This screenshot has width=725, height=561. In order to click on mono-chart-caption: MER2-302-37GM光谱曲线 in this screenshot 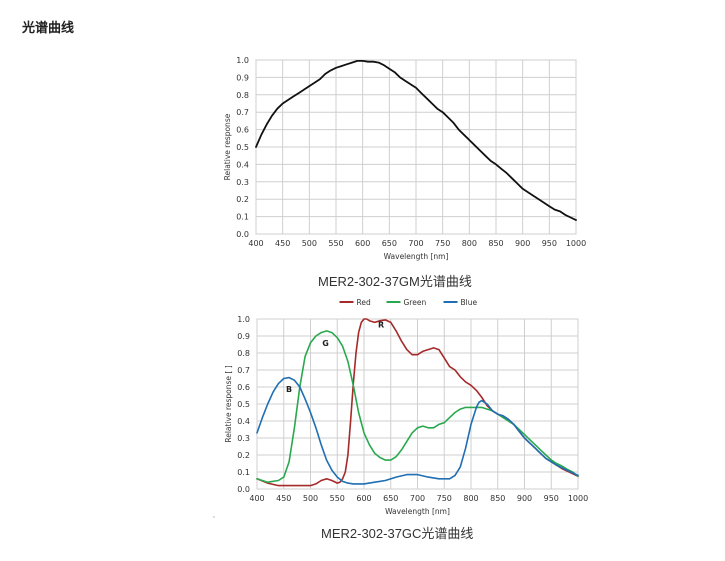, I will do `click(395, 281)`.